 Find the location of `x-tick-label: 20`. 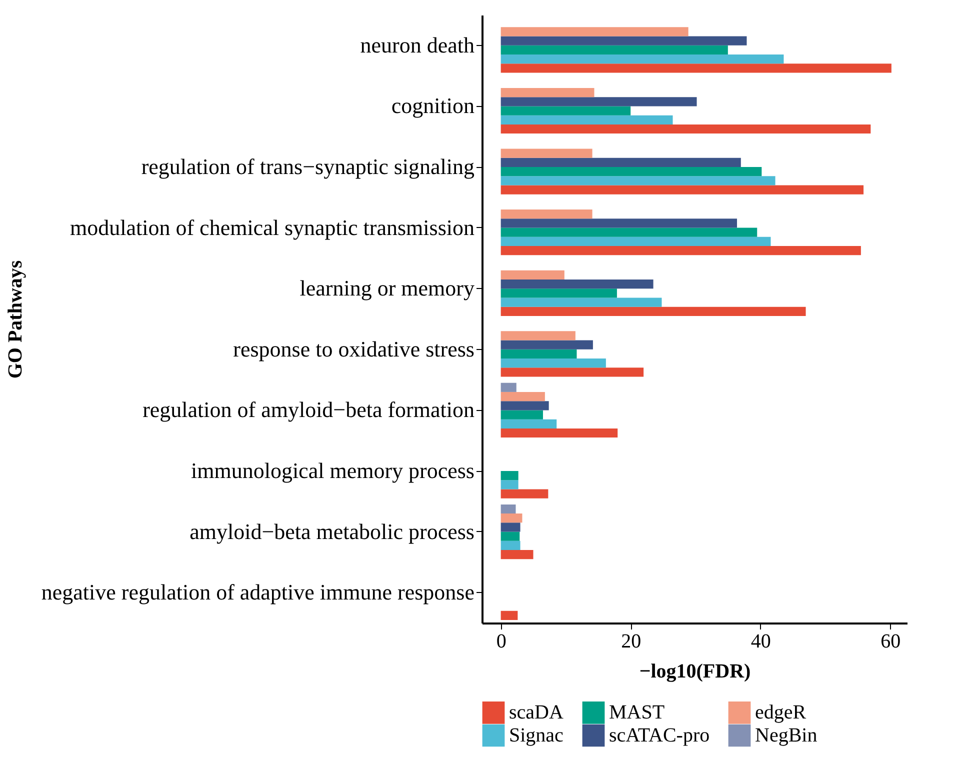

x-tick-label: 20 is located at coordinates (631, 641).